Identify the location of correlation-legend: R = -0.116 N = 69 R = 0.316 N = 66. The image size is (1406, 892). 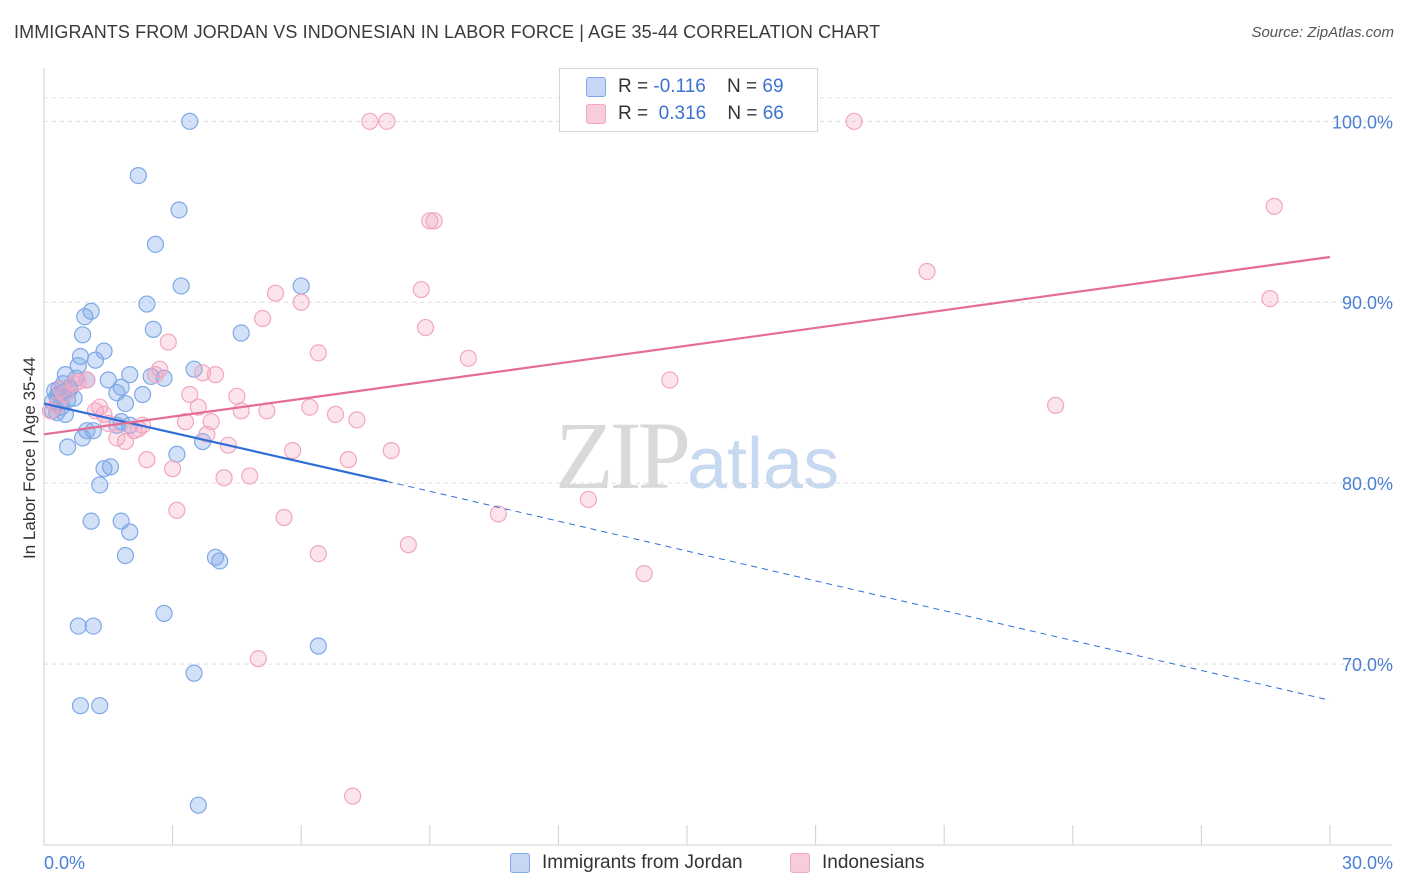
(688, 100).